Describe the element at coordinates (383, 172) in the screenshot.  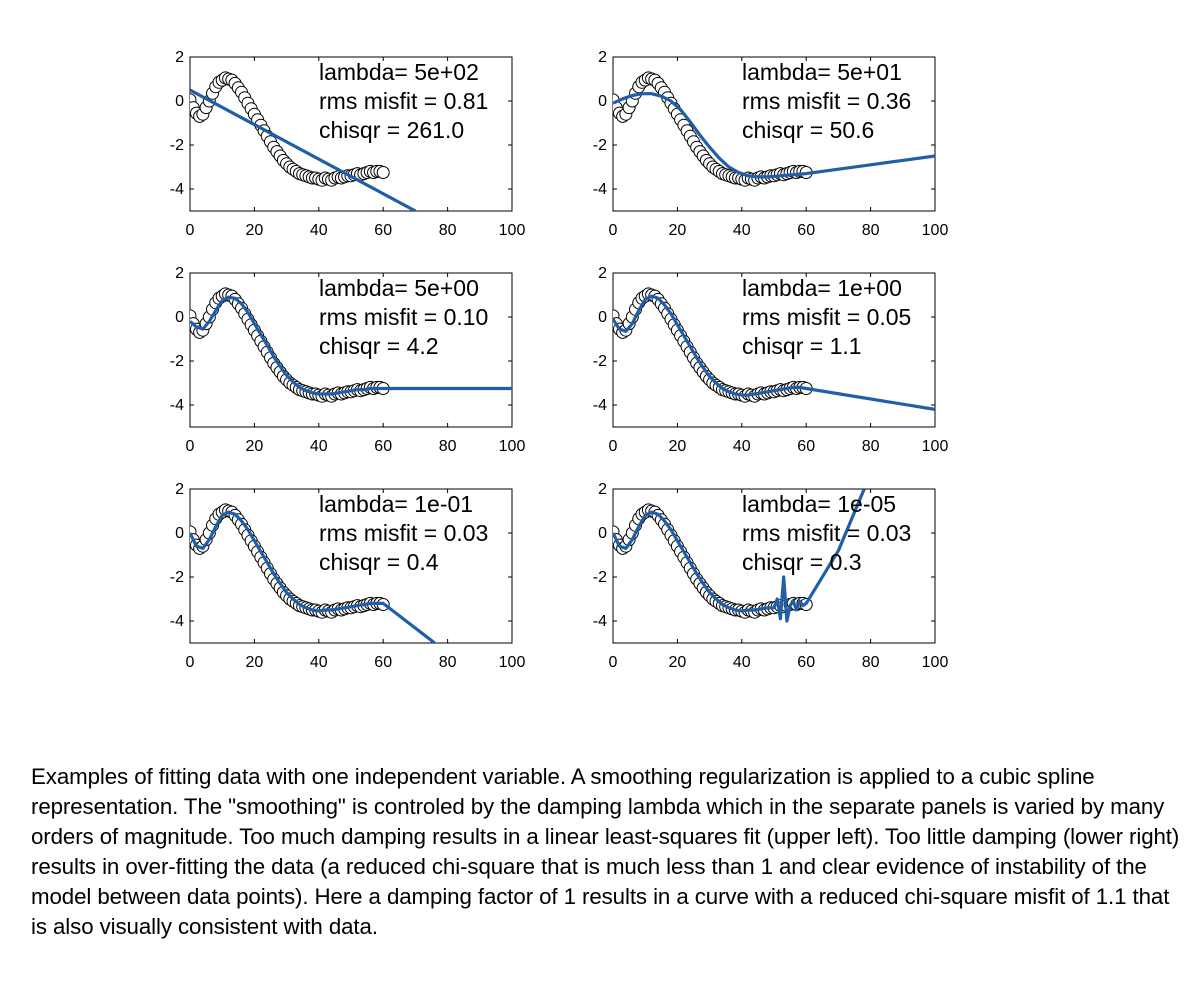
I see `data-point` at that location.